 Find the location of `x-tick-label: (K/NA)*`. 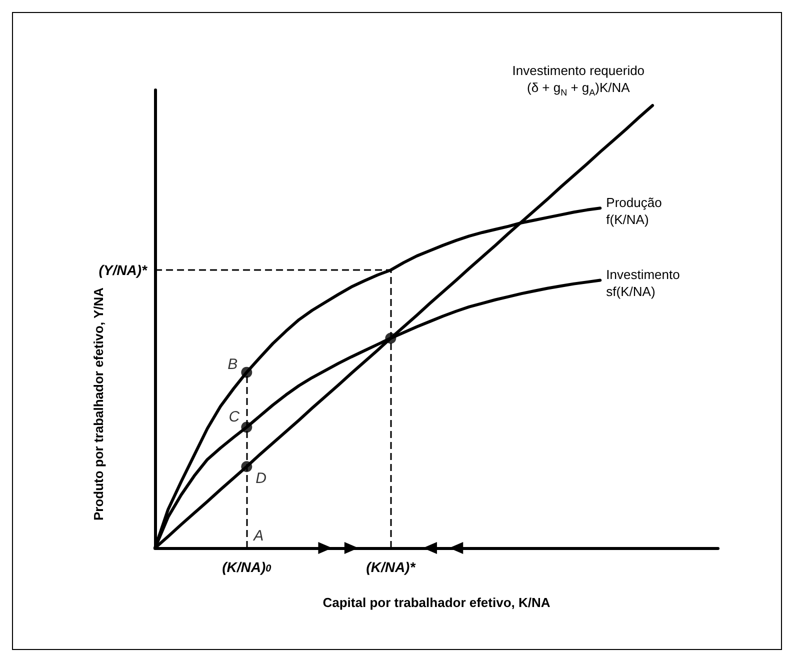

x-tick-label: (K/NA)* is located at coordinates (391, 567).